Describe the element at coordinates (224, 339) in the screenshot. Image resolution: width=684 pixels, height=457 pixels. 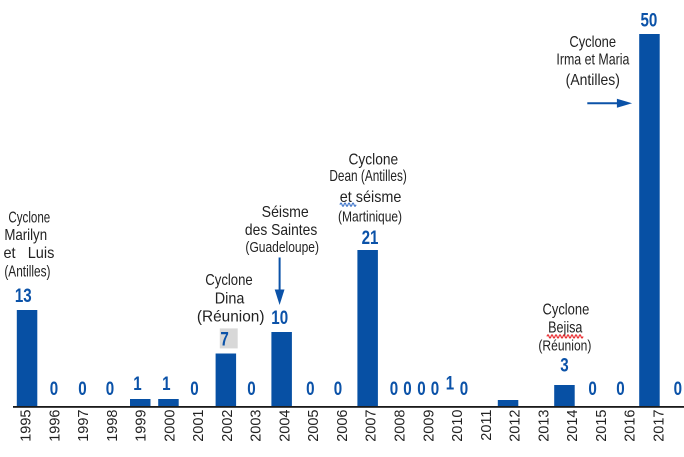
I see `svg-text: 7` at that location.